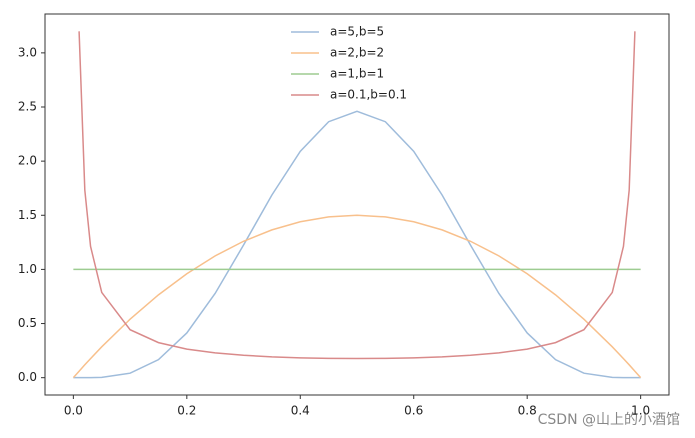 The image size is (695, 438). I want to click on x-tick-label: 0.8, so click(527, 411).